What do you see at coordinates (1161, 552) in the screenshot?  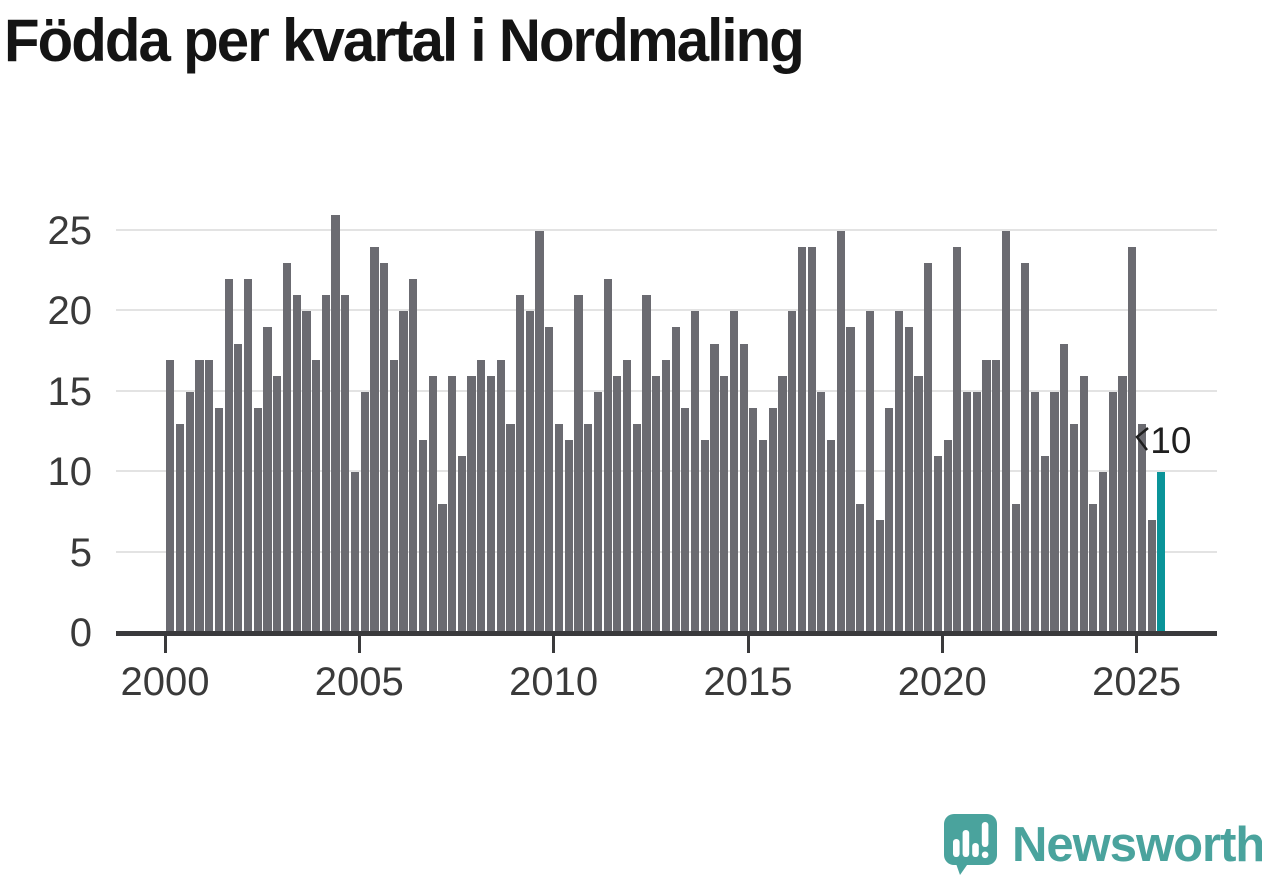 I see `bar-2025-Q3` at bounding box center [1161, 552].